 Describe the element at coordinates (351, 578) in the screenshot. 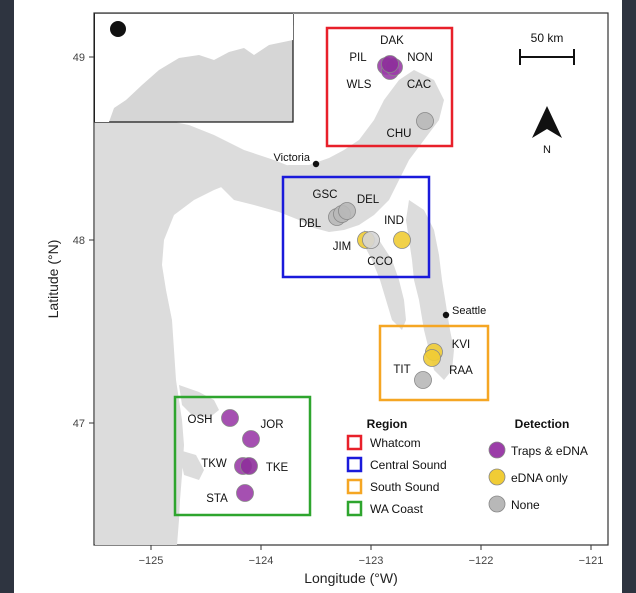

I see `x-axis-label: Longitude (°W)` at that location.